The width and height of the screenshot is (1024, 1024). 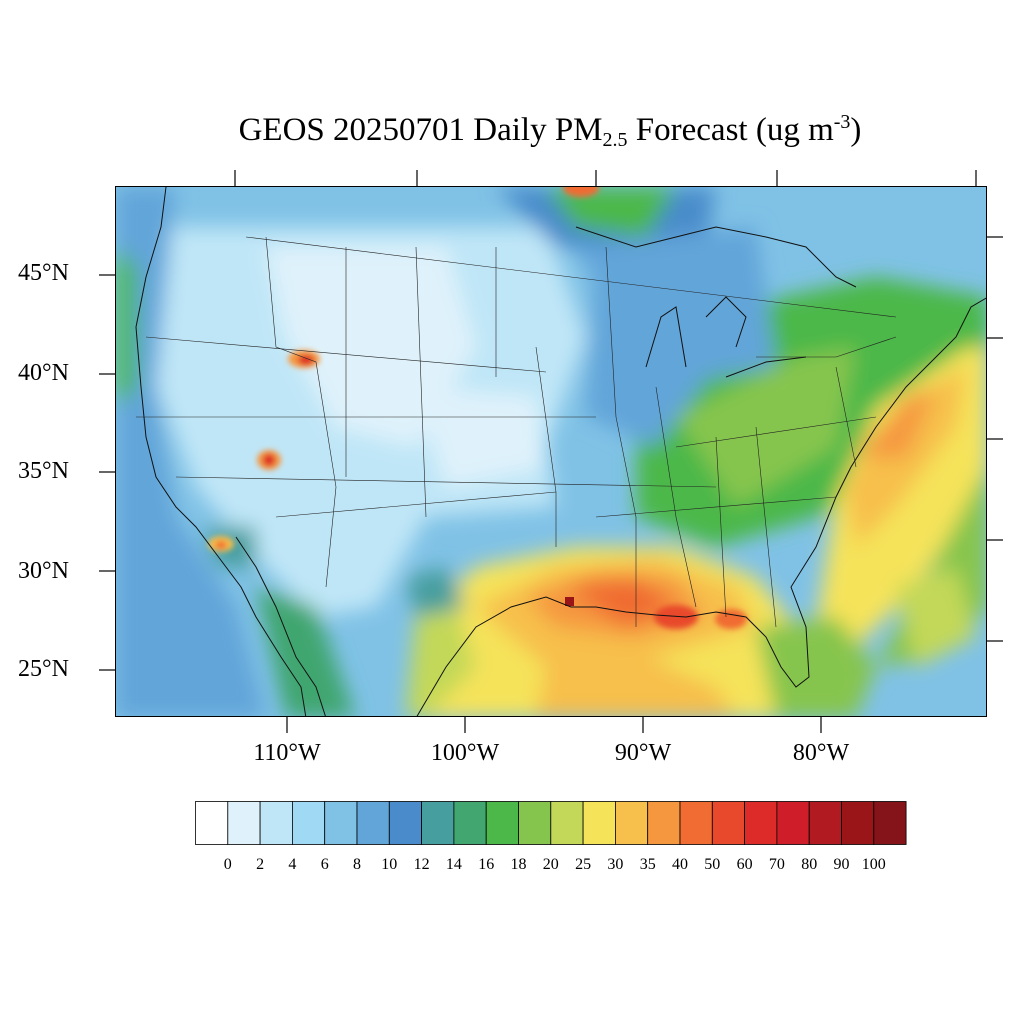 What do you see at coordinates (43, 669) in the screenshot?
I see `lat-label-25: 25°N` at bounding box center [43, 669].